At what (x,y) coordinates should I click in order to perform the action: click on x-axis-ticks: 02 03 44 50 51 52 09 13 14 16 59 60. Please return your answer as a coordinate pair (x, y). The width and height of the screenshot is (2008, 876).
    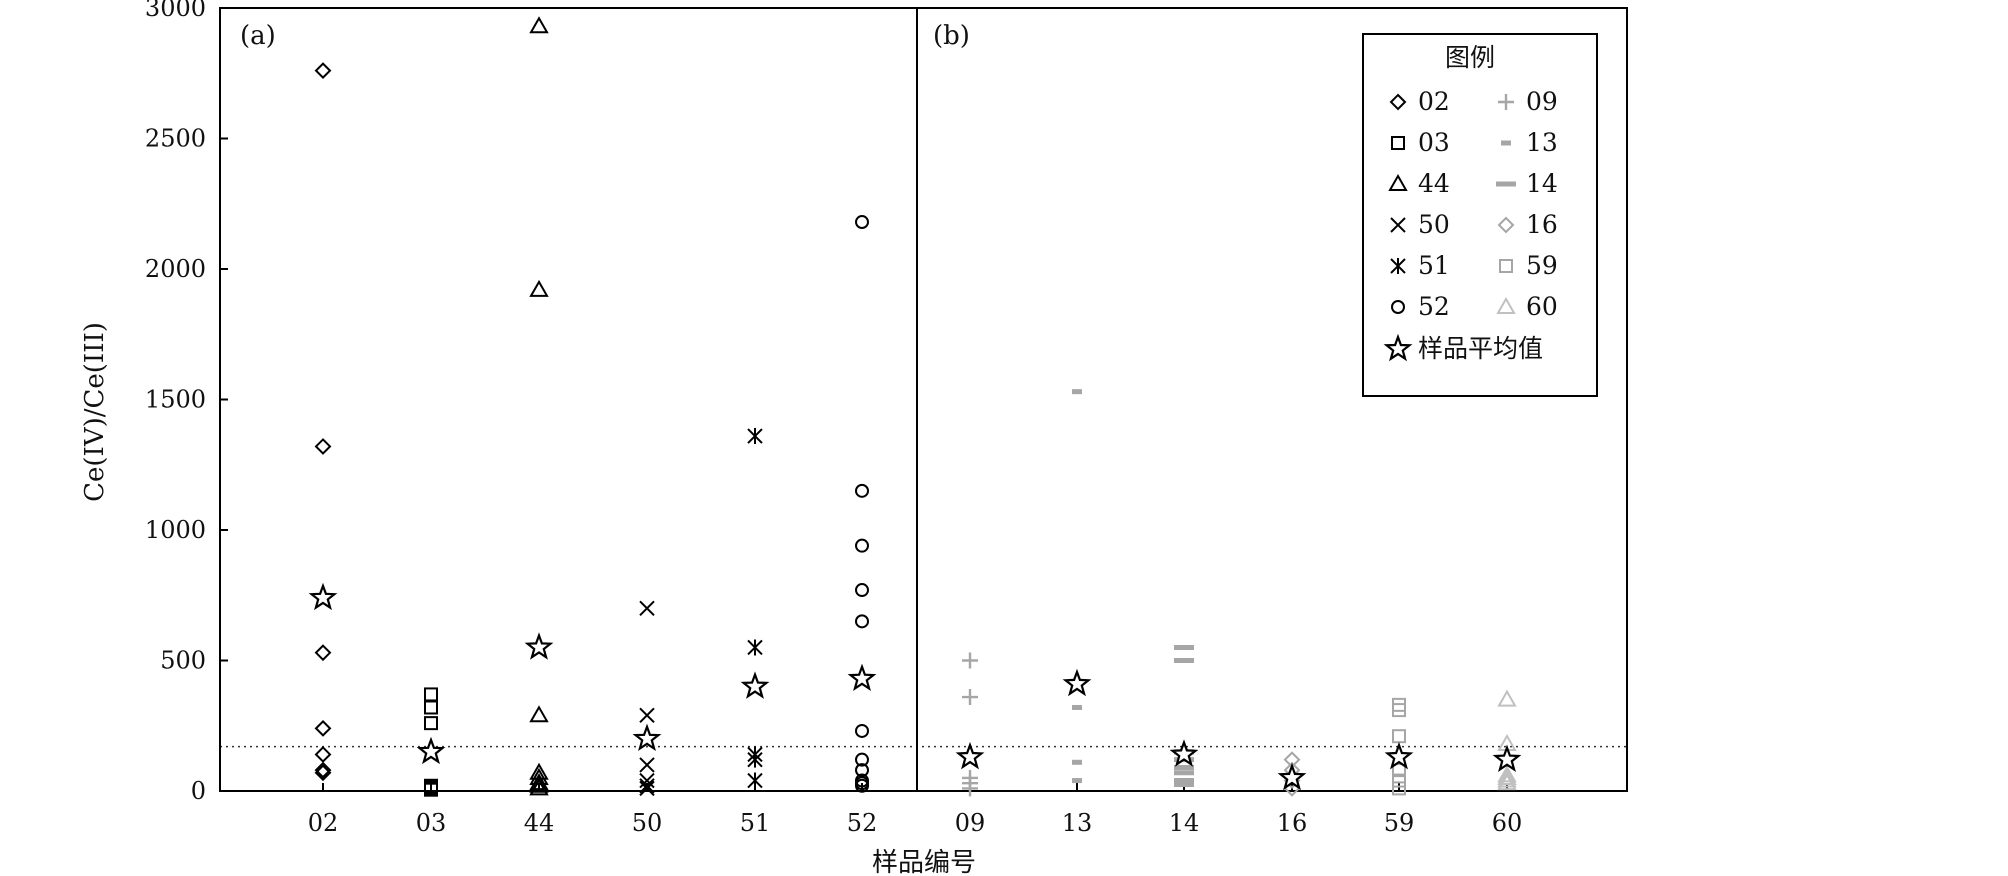
    Looking at the image, I should click on (915, 810).